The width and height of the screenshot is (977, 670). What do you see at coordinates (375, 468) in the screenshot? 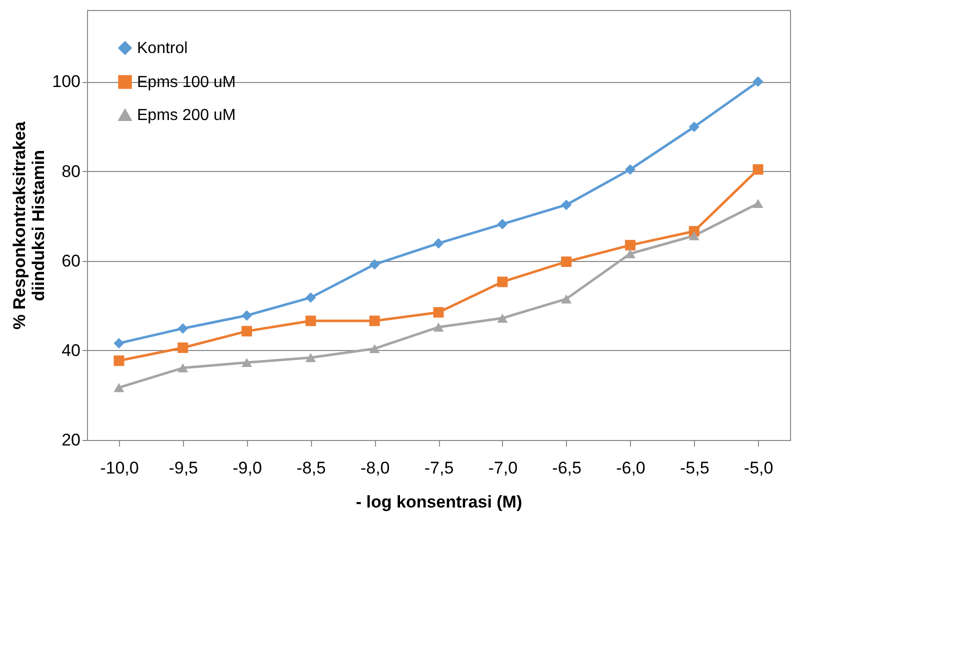
I see `x-tick-label: -8,0` at bounding box center [375, 468].